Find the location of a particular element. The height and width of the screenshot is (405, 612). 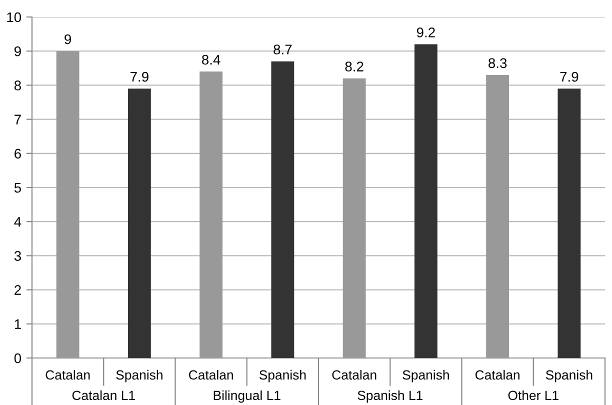

y-tick-label: 10 is located at coordinates (14, 17).